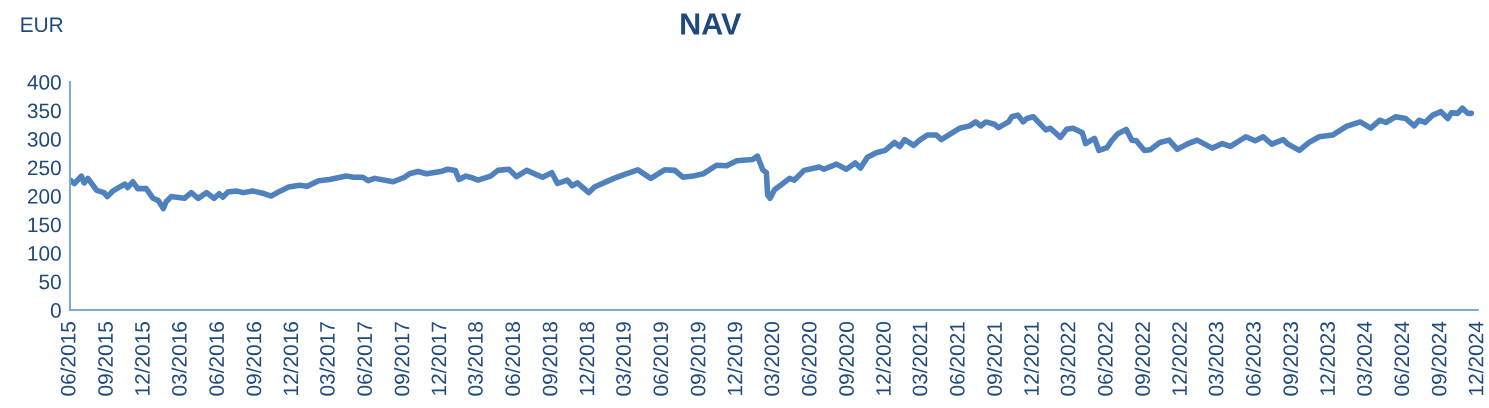 This screenshot has height=408, width=1489. What do you see at coordinates (44, 82) in the screenshot?
I see `y-tick-label: 400` at bounding box center [44, 82].